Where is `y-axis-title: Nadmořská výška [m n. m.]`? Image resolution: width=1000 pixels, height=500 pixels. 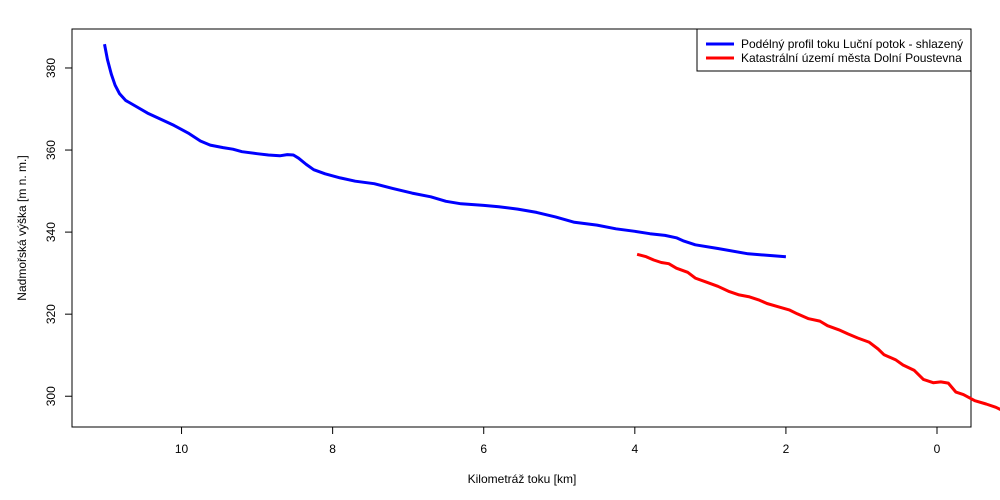 y-axis-title: Nadmořská výška [m n. m.] is located at coordinates (22, 227).